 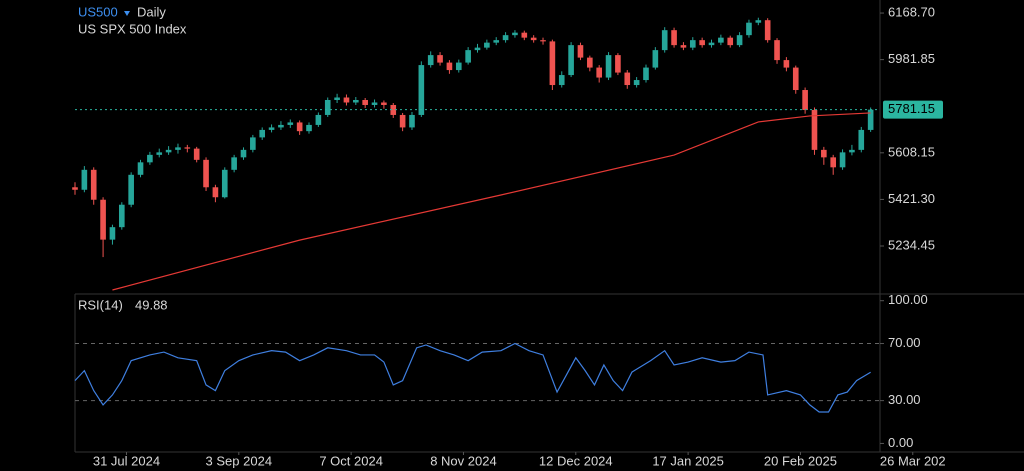 I want to click on indicator-title: RSI(14), so click(x=100, y=304).